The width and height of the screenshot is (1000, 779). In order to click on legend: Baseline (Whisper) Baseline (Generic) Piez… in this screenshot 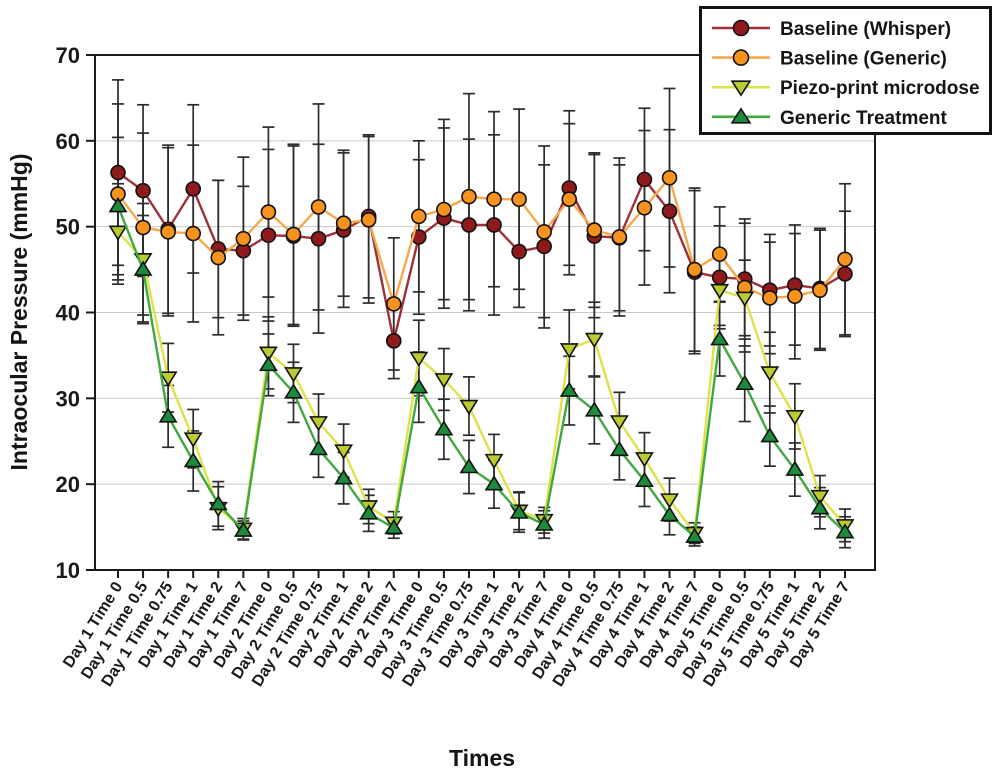, I will do `click(845, 70)`.